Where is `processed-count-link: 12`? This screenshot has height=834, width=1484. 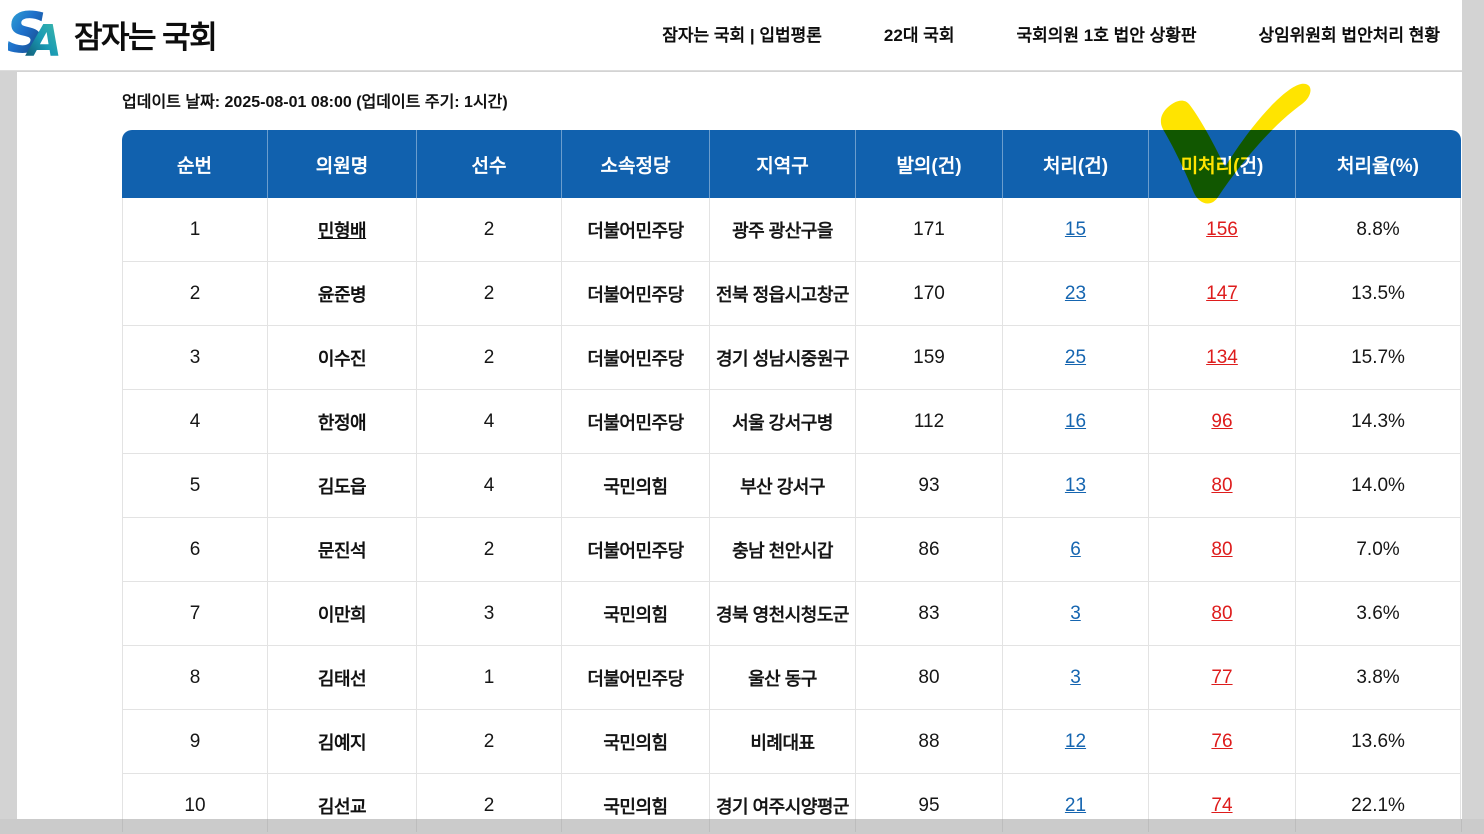 processed-count-link: 12 is located at coordinates (1075, 741).